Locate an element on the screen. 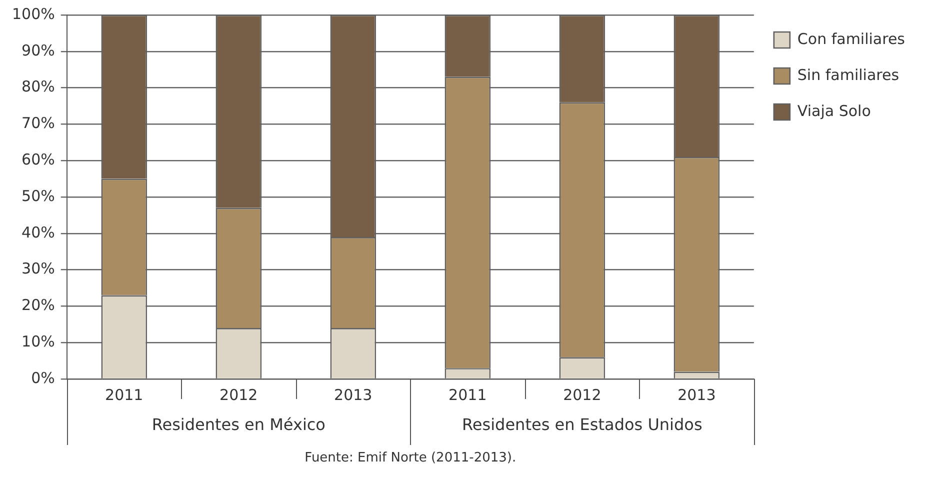  text: Residentes en México is located at coordinates (239, 424).